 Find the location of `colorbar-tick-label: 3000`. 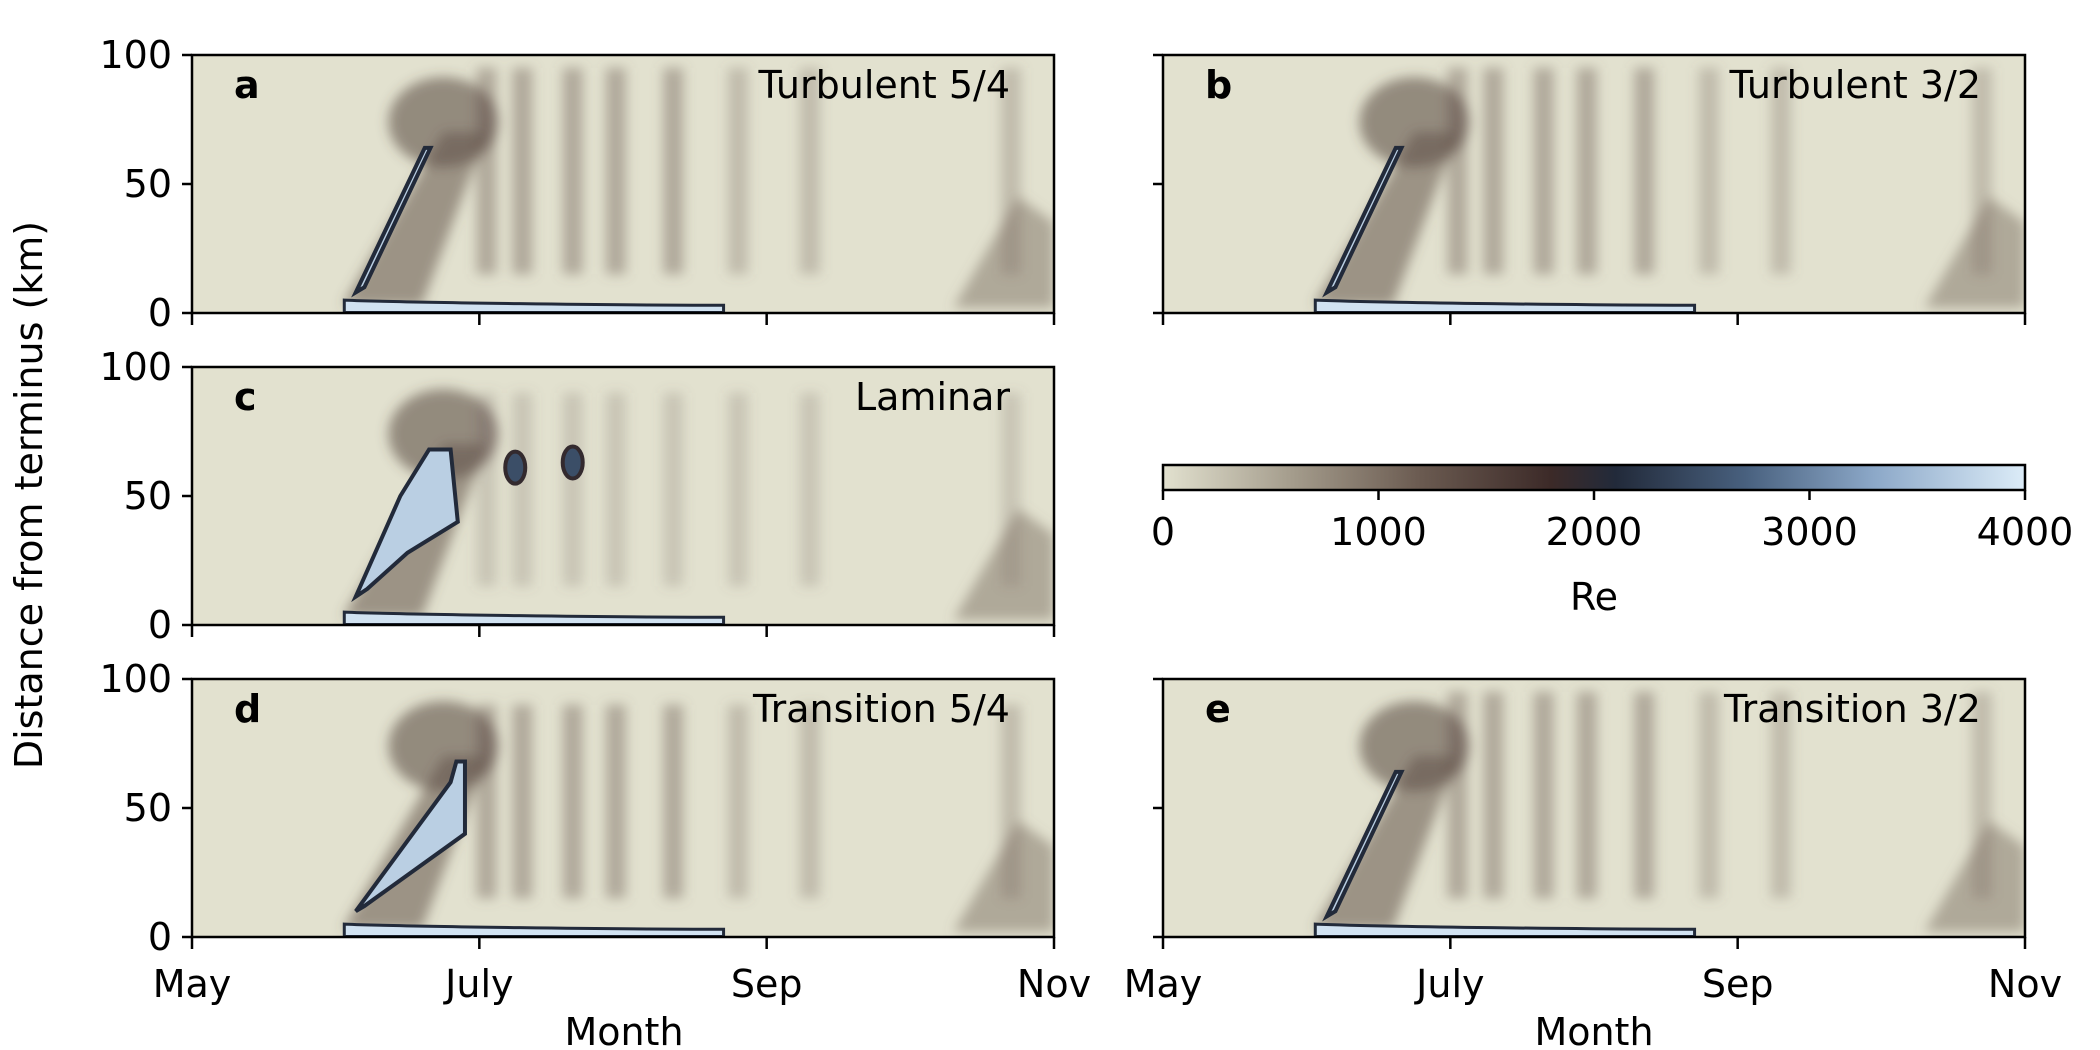

colorbar-tick-label: 3000 is located at coordinates (1809, 532).